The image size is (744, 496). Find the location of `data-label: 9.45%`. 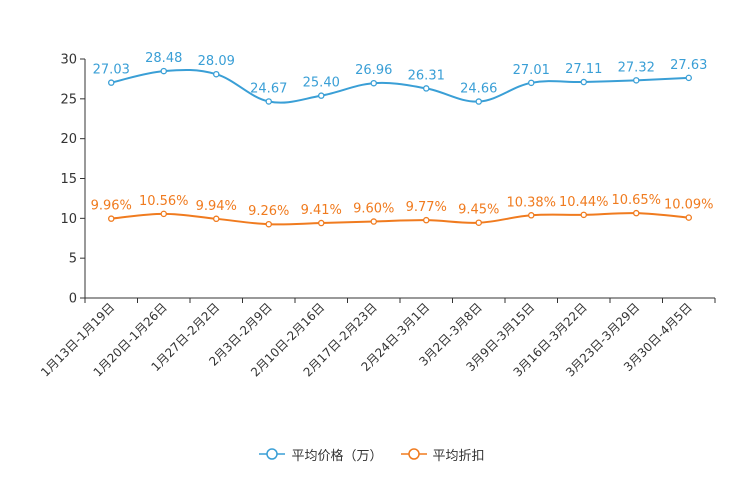

data-label: 9.45% is located at coordinates (478, 210).